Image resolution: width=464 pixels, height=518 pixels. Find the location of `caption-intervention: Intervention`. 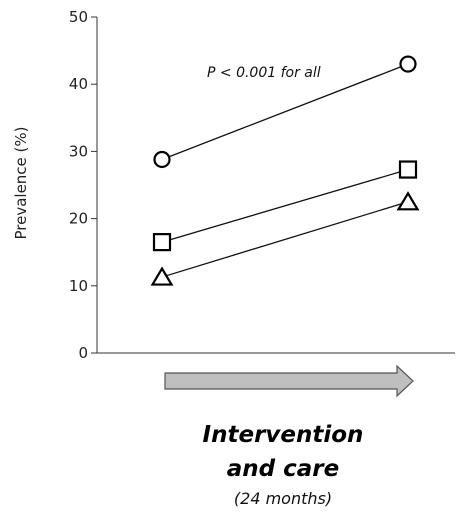

caption-intervention: Intervention is located at coordinates (283, 435).